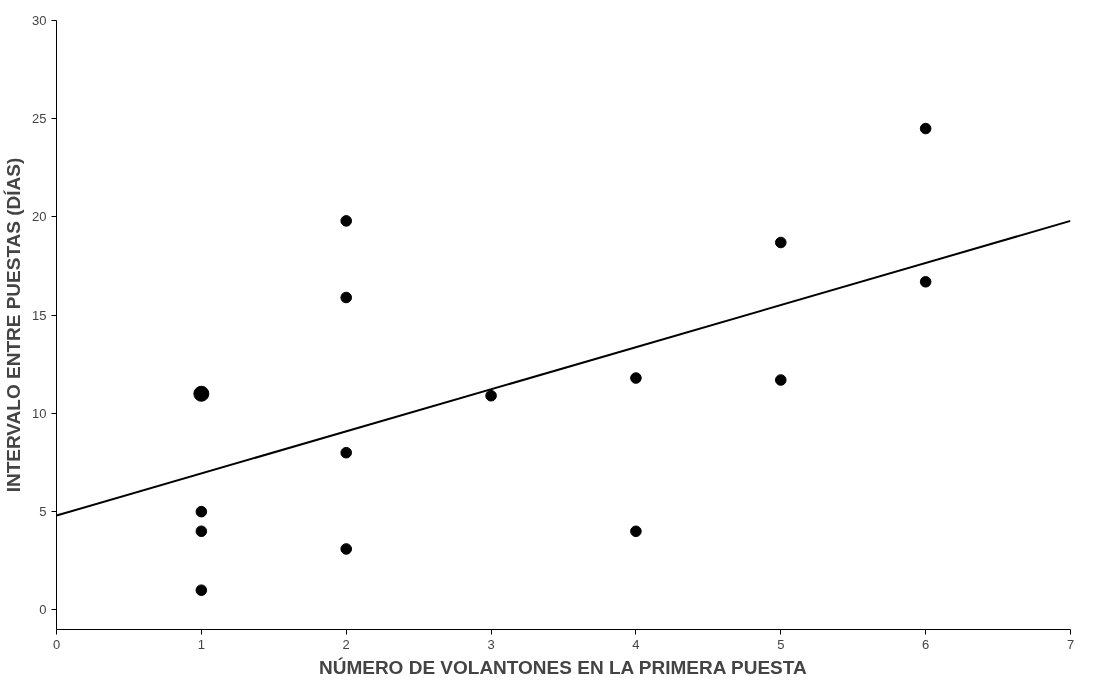 The image size is (1094, 686). What do you see at coordinates (39, 413) in the screenshot?
I see `y-tick-label: 10` at bounding box center [39, 413].